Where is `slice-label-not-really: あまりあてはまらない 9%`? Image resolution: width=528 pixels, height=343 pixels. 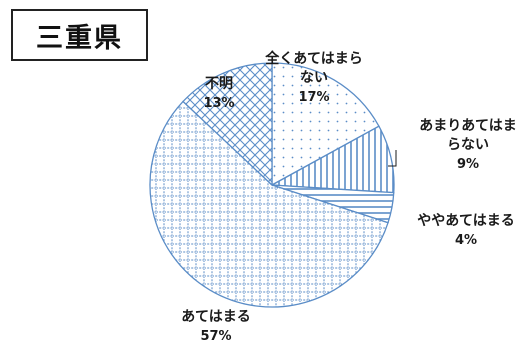 slice-label-not-really: あまりあてはまらない 9% is located at coordinates (467, 145).